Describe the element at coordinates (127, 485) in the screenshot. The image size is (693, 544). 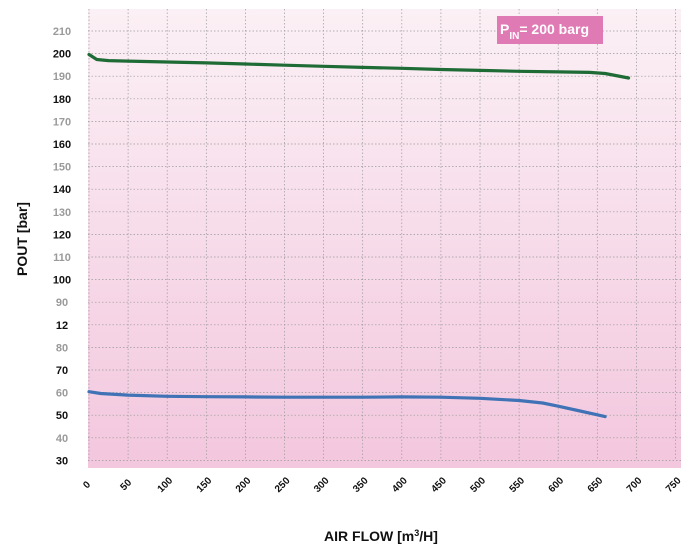
I see `x-tick-label: 50` at that location.